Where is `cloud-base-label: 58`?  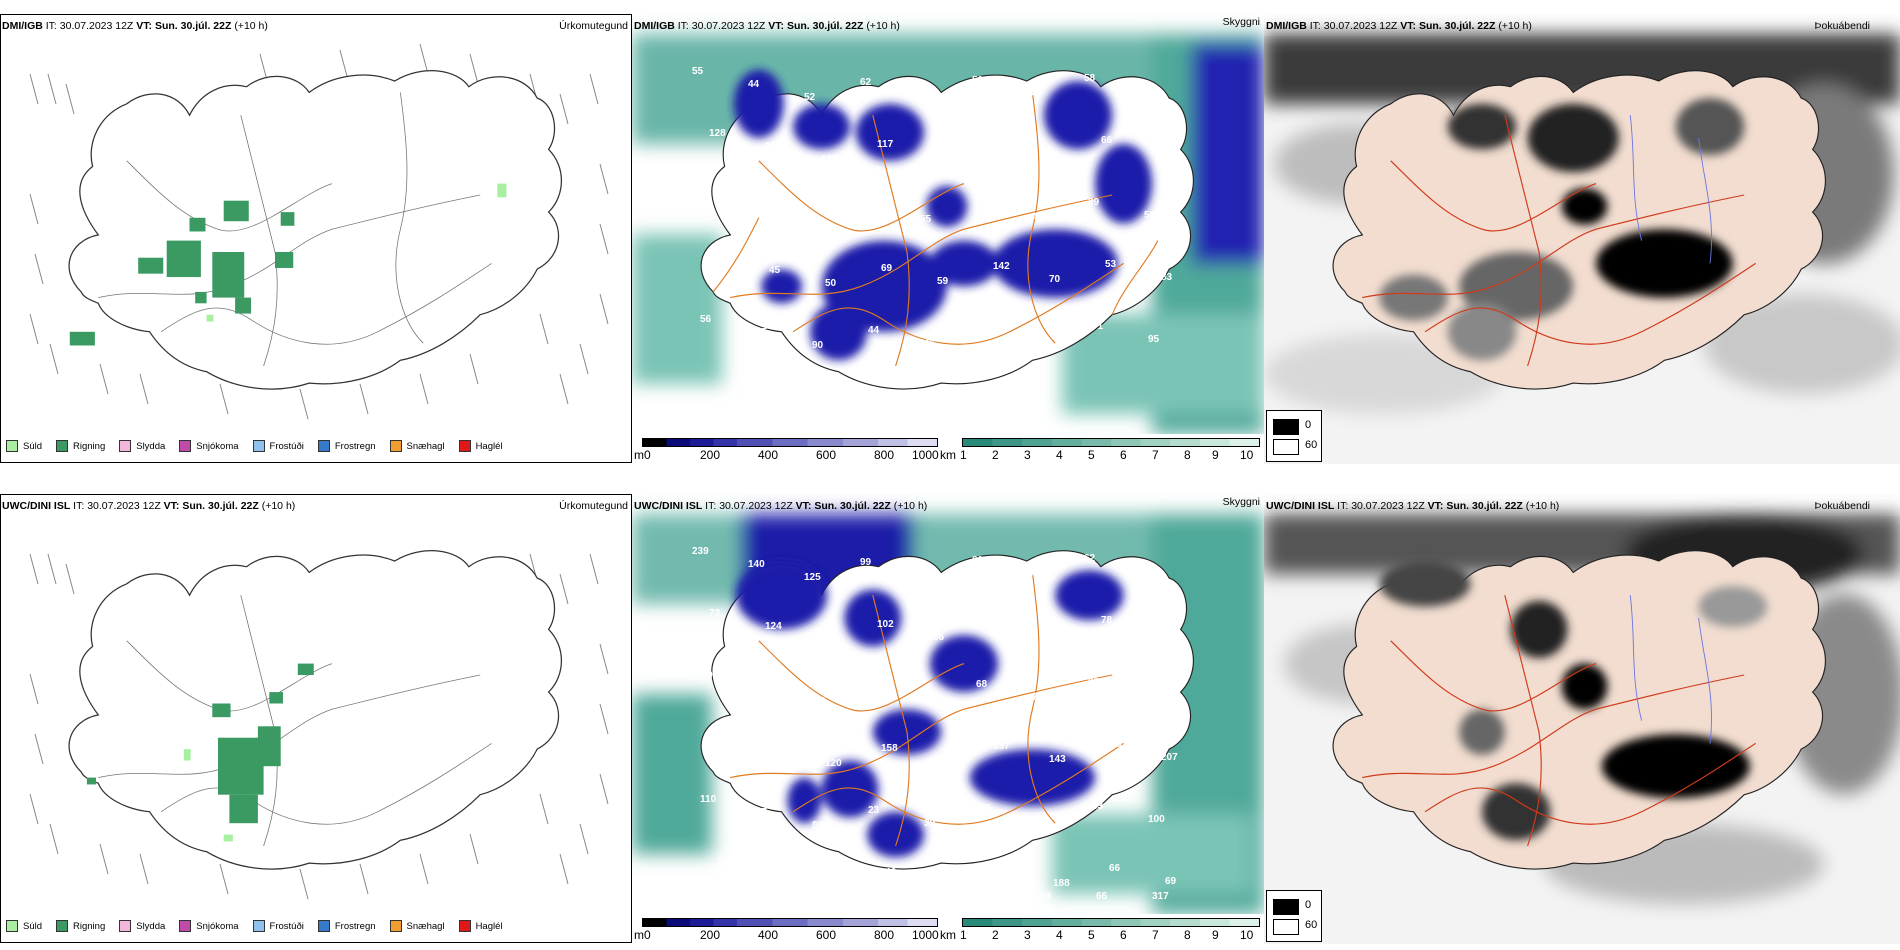
cloud-base-label: 58 is located at coordinates (1090, 78).